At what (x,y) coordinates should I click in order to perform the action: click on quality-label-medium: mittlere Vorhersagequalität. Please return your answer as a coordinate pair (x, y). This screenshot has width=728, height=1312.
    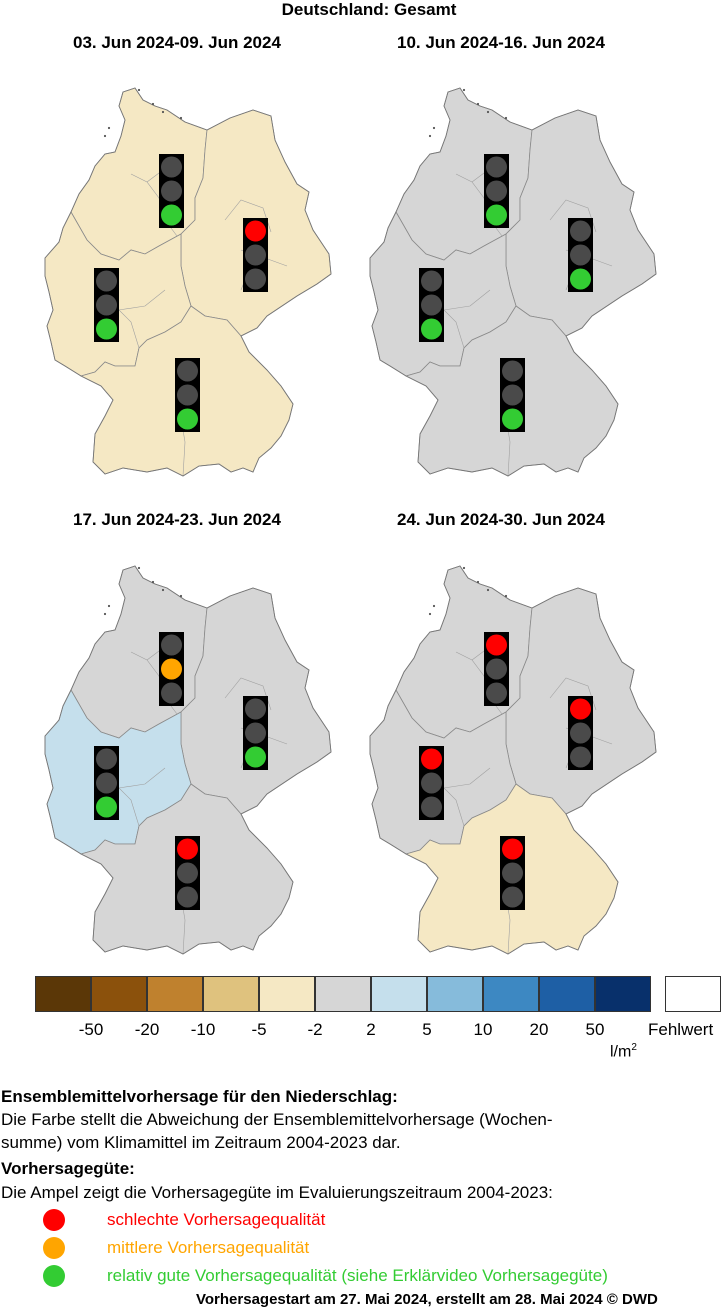
    Looking at the image, I should click on (208, 1247).